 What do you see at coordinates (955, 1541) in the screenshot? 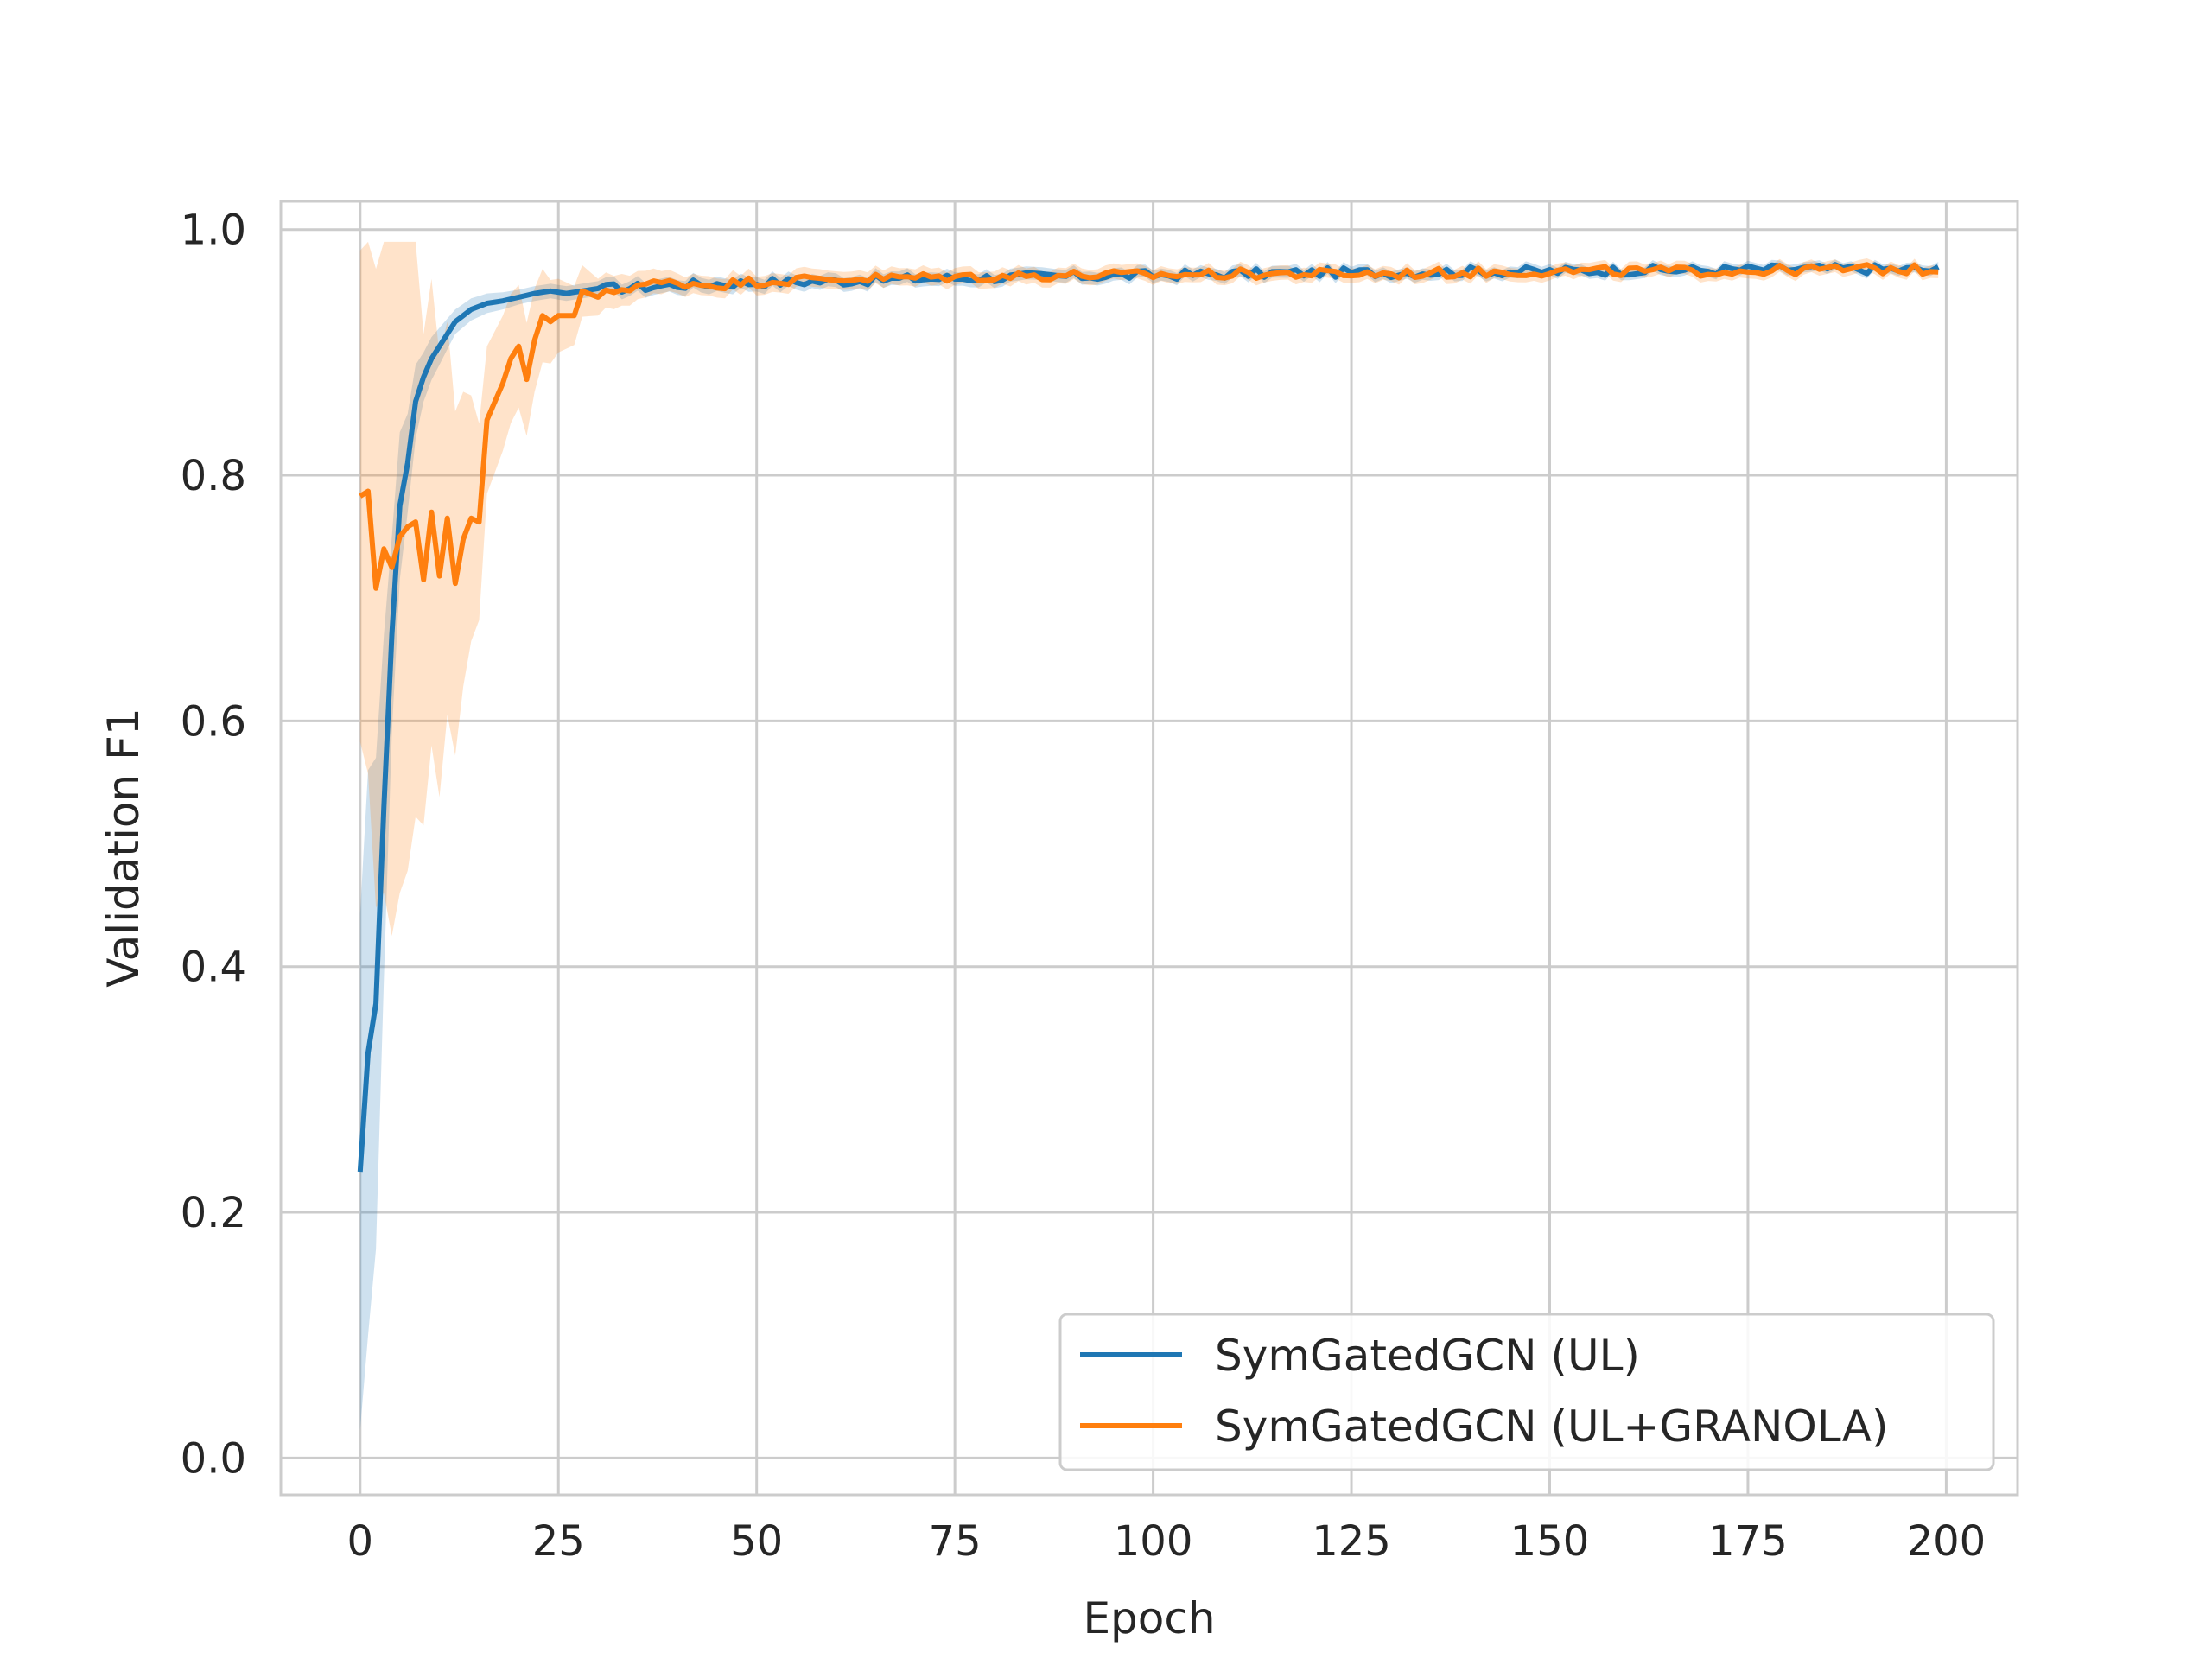
I see `x-tick-label: 75` at bounding box center [955, 1541].